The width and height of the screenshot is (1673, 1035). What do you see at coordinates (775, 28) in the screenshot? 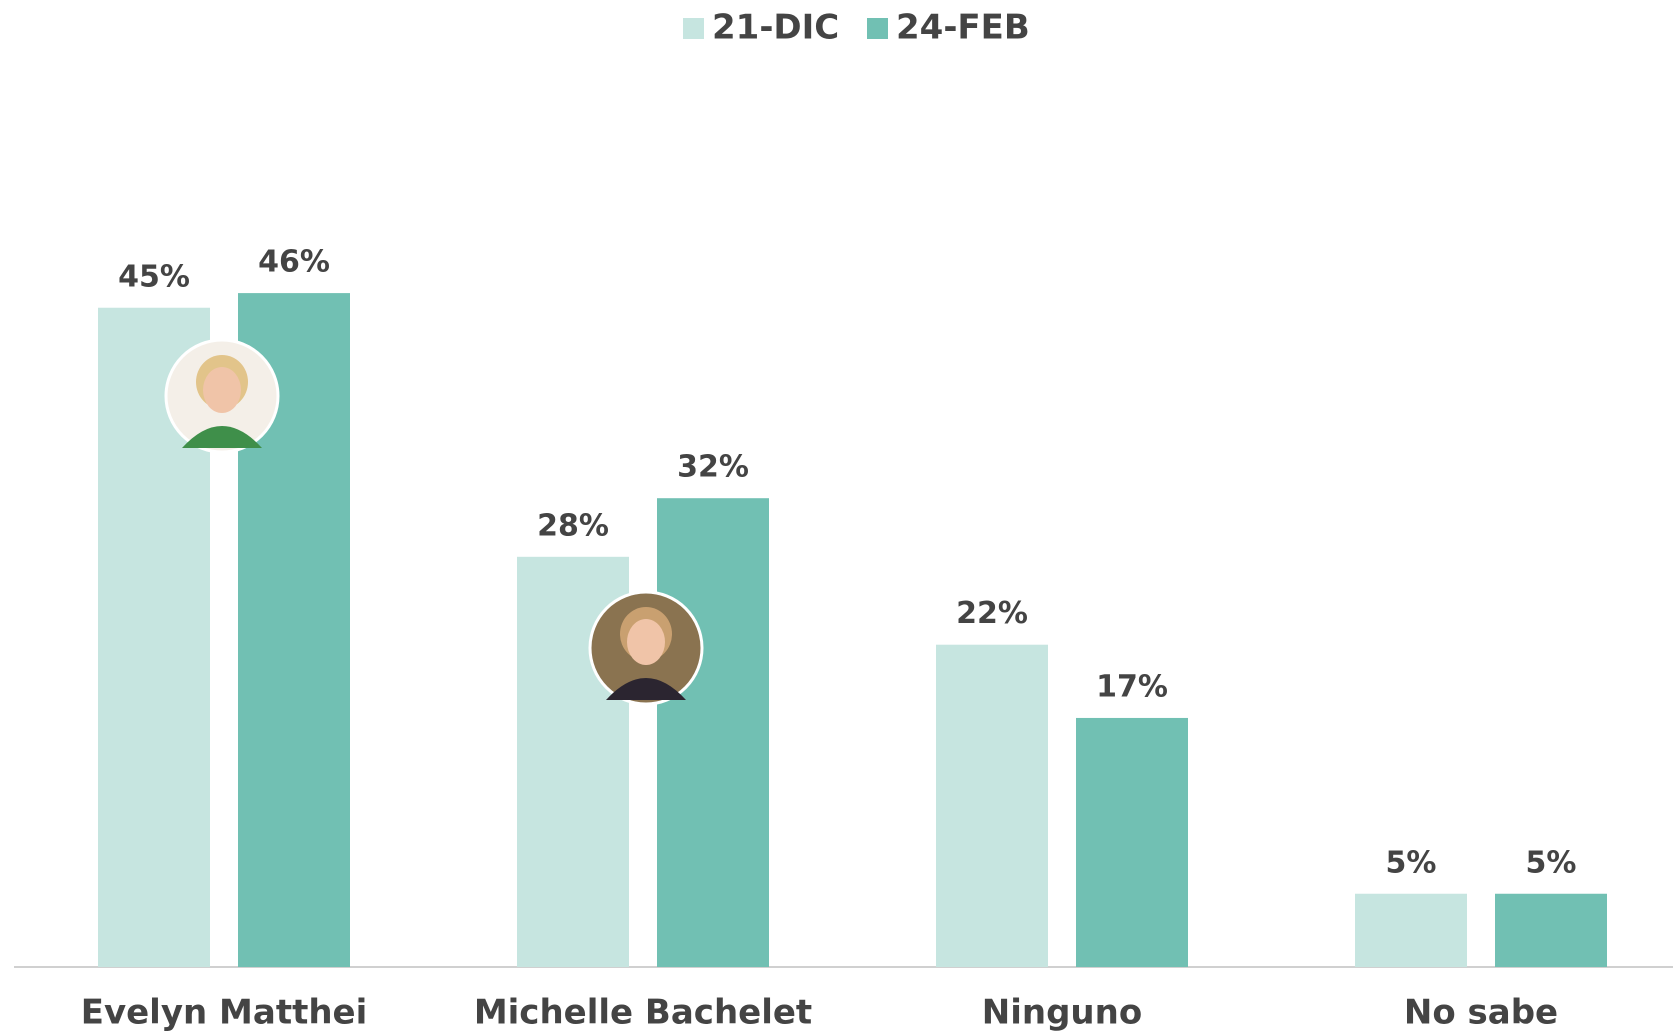
I see `legend-label: 21-DIC` at bounding box center [775, 28].